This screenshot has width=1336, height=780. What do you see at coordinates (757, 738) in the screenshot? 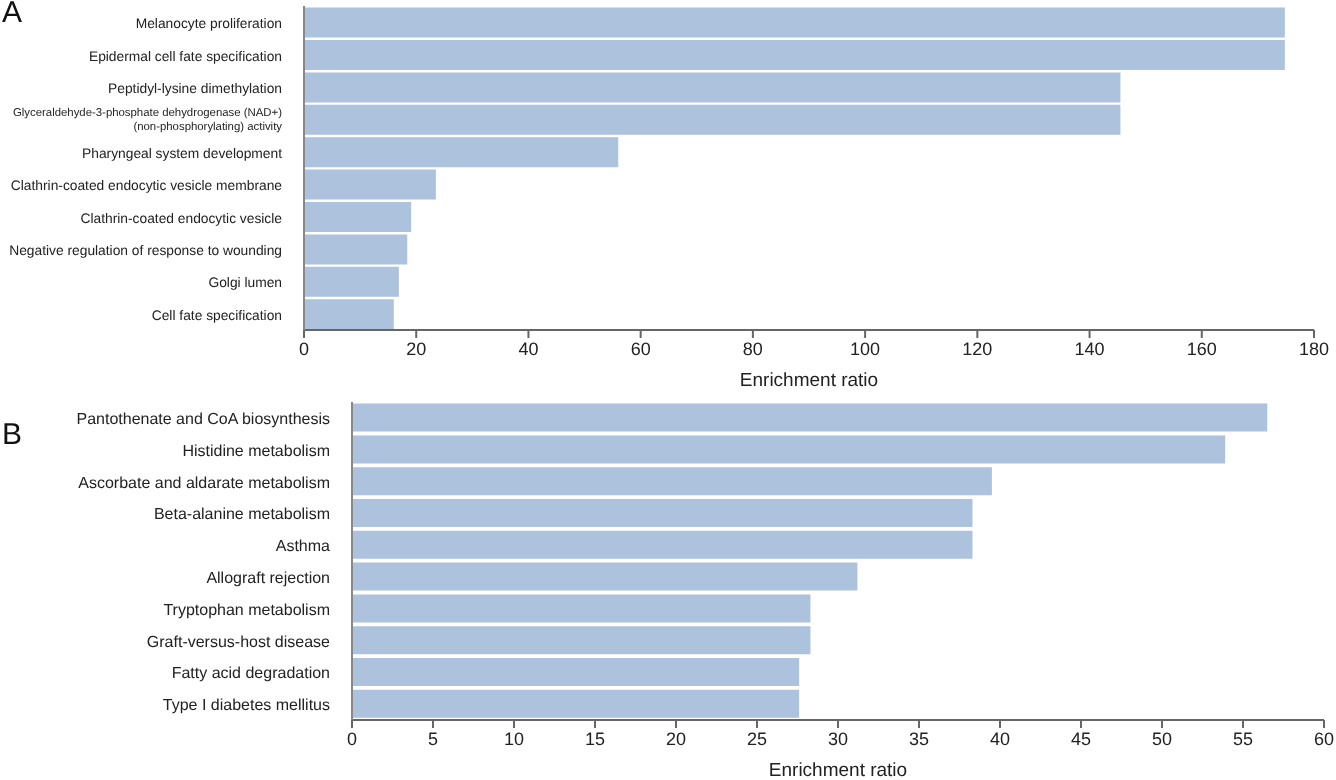
I see `x-tick-label: 25` at bounding box center [757, 738].